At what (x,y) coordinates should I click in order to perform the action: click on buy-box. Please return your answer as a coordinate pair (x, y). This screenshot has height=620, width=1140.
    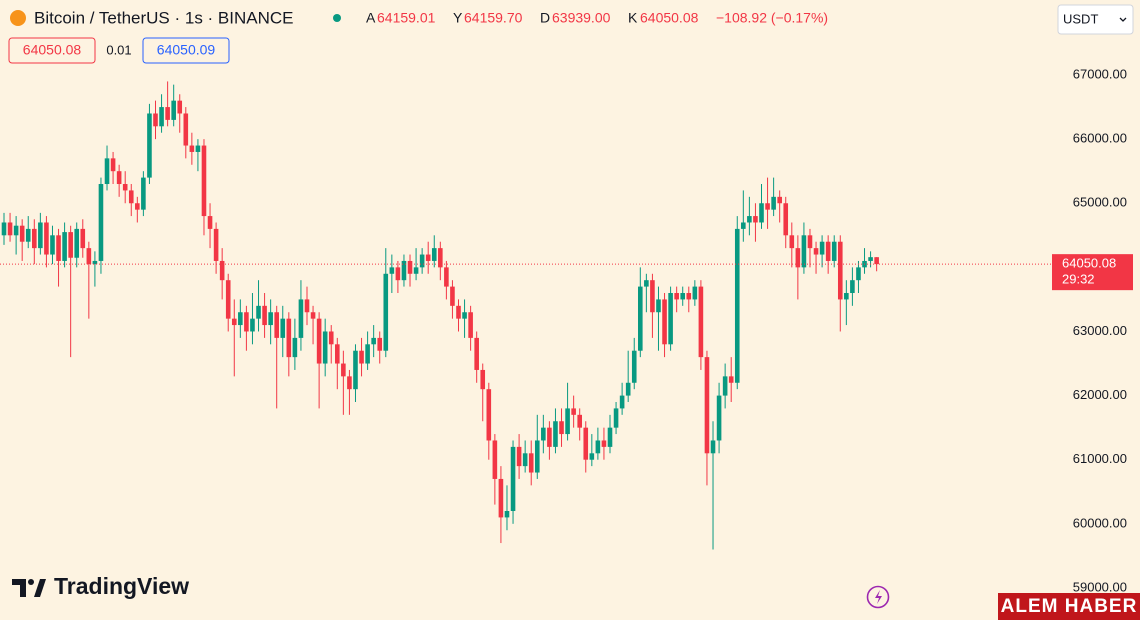
    Looking at the image, I should click on (186, 50).